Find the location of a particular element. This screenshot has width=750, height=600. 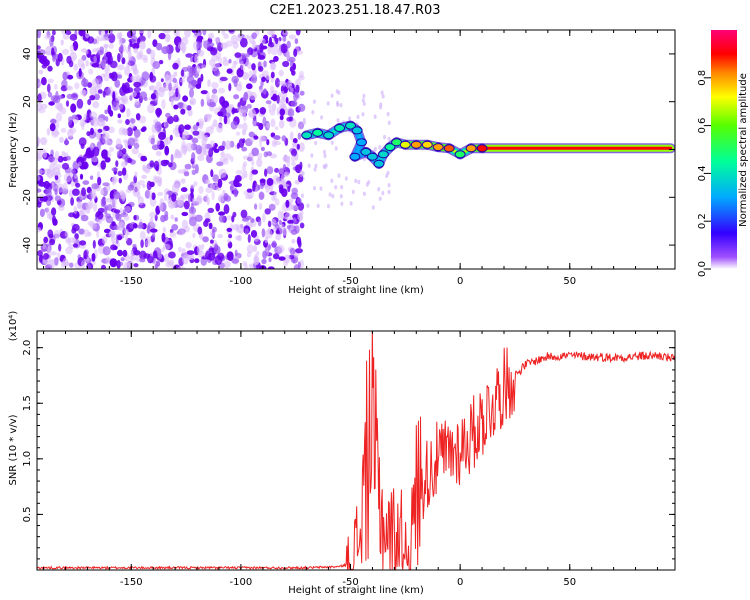

y-tick-label: 1.5 is located at coordinates (27, 403).